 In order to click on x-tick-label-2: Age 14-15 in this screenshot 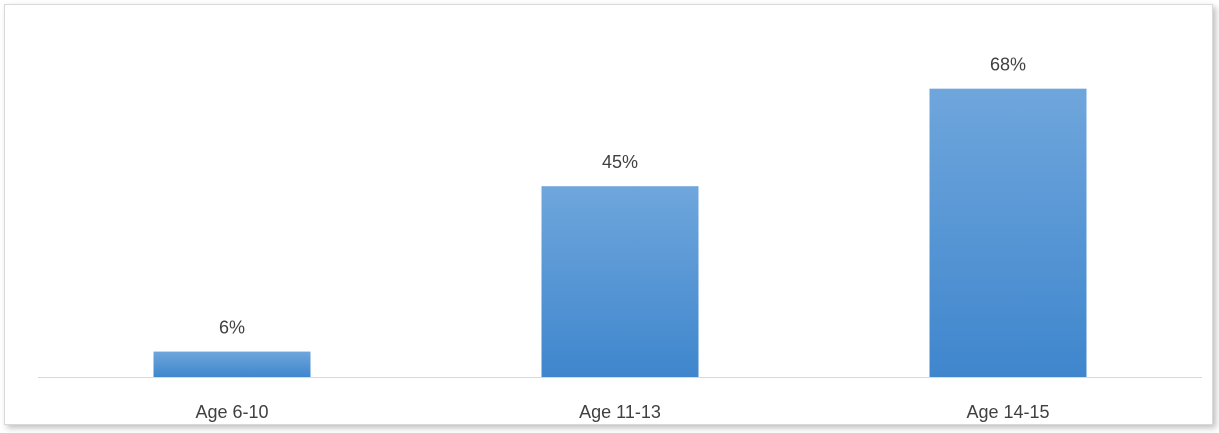, I will do `click(1007, 412)`.